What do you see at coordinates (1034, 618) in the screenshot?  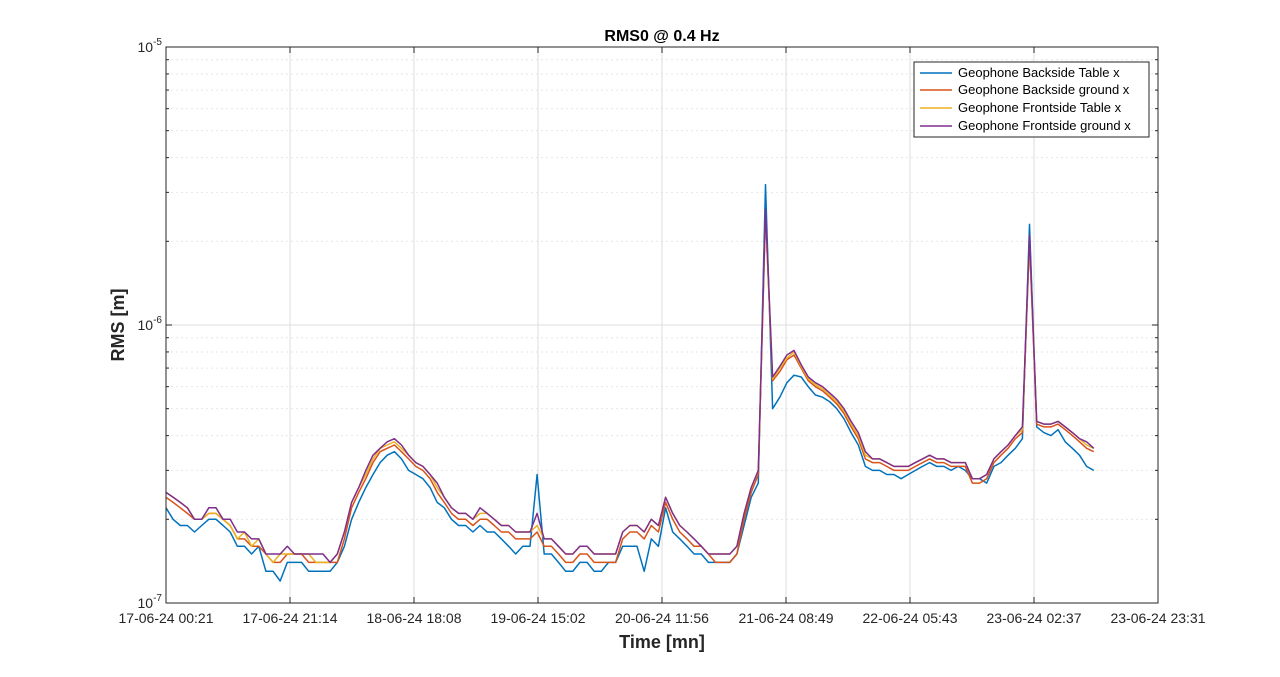 I see `x-tick-label: 23-06-24 02:37` at bounding box center [1034, 618].